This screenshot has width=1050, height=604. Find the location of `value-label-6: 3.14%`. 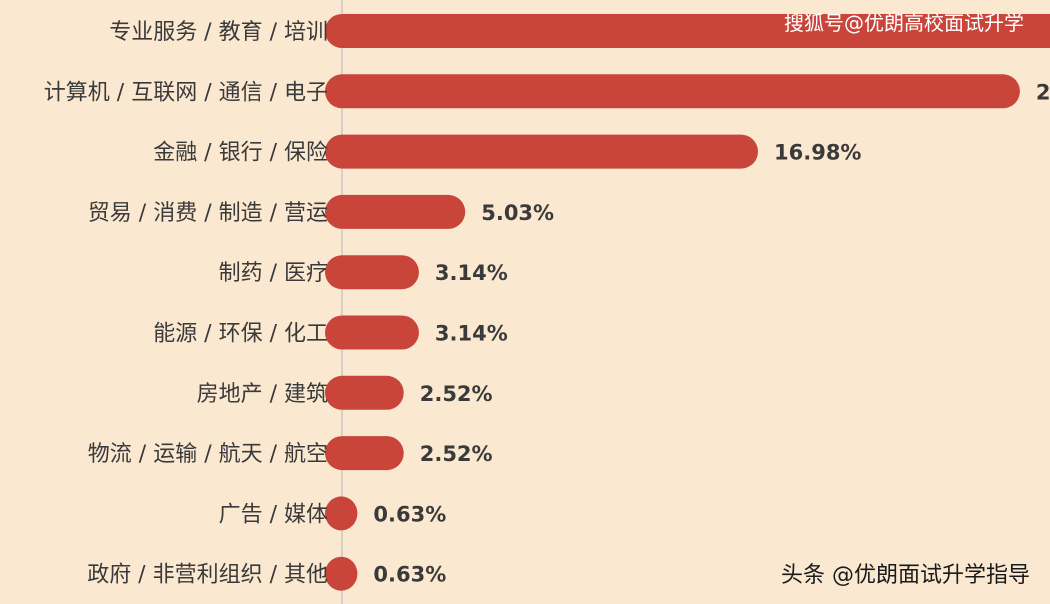

value-label-6: 3.14% is located at coordinates (471, 334).